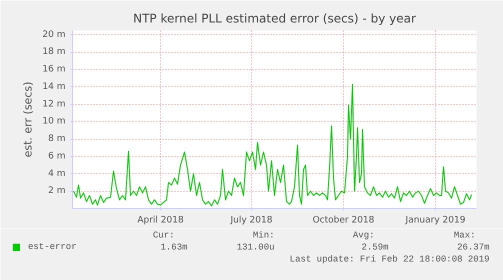  Describe the element at coordinates (390, 259) in the screenshot. I see `text: Last update: Fri Feb 22 18:00:08 2019` at that location.